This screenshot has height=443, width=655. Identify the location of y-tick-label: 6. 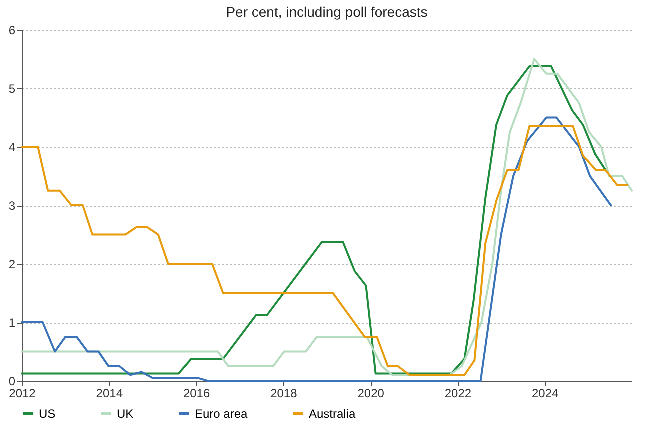
(12, 31).